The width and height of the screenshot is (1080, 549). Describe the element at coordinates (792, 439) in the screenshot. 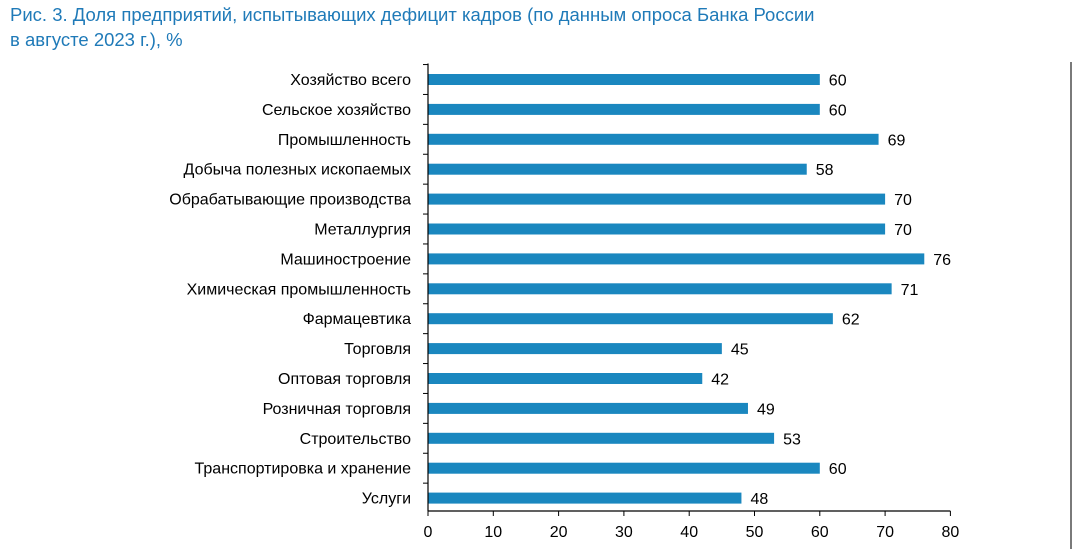

I see `data-label: 53` at that location.